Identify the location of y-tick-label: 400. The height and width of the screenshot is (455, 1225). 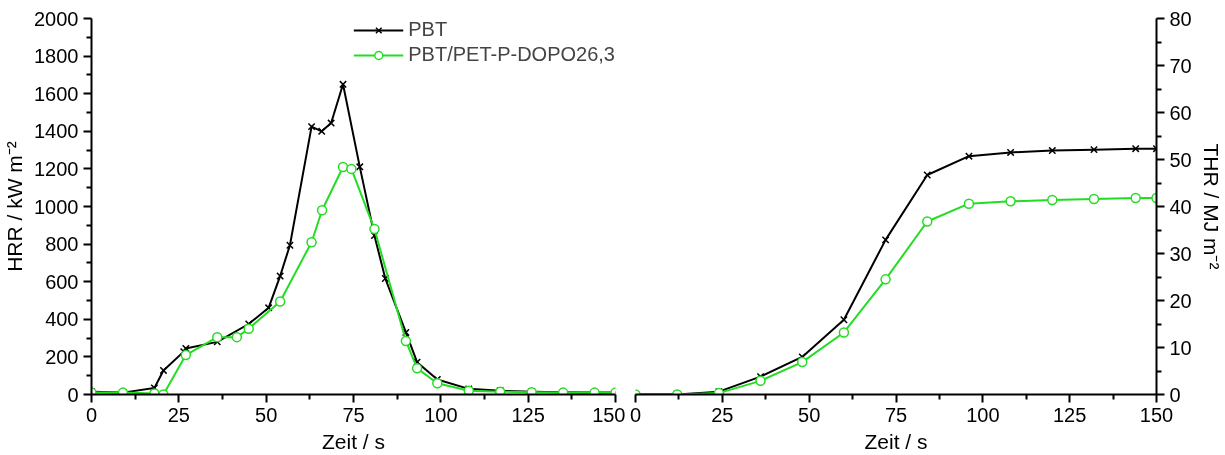
(62, 319).